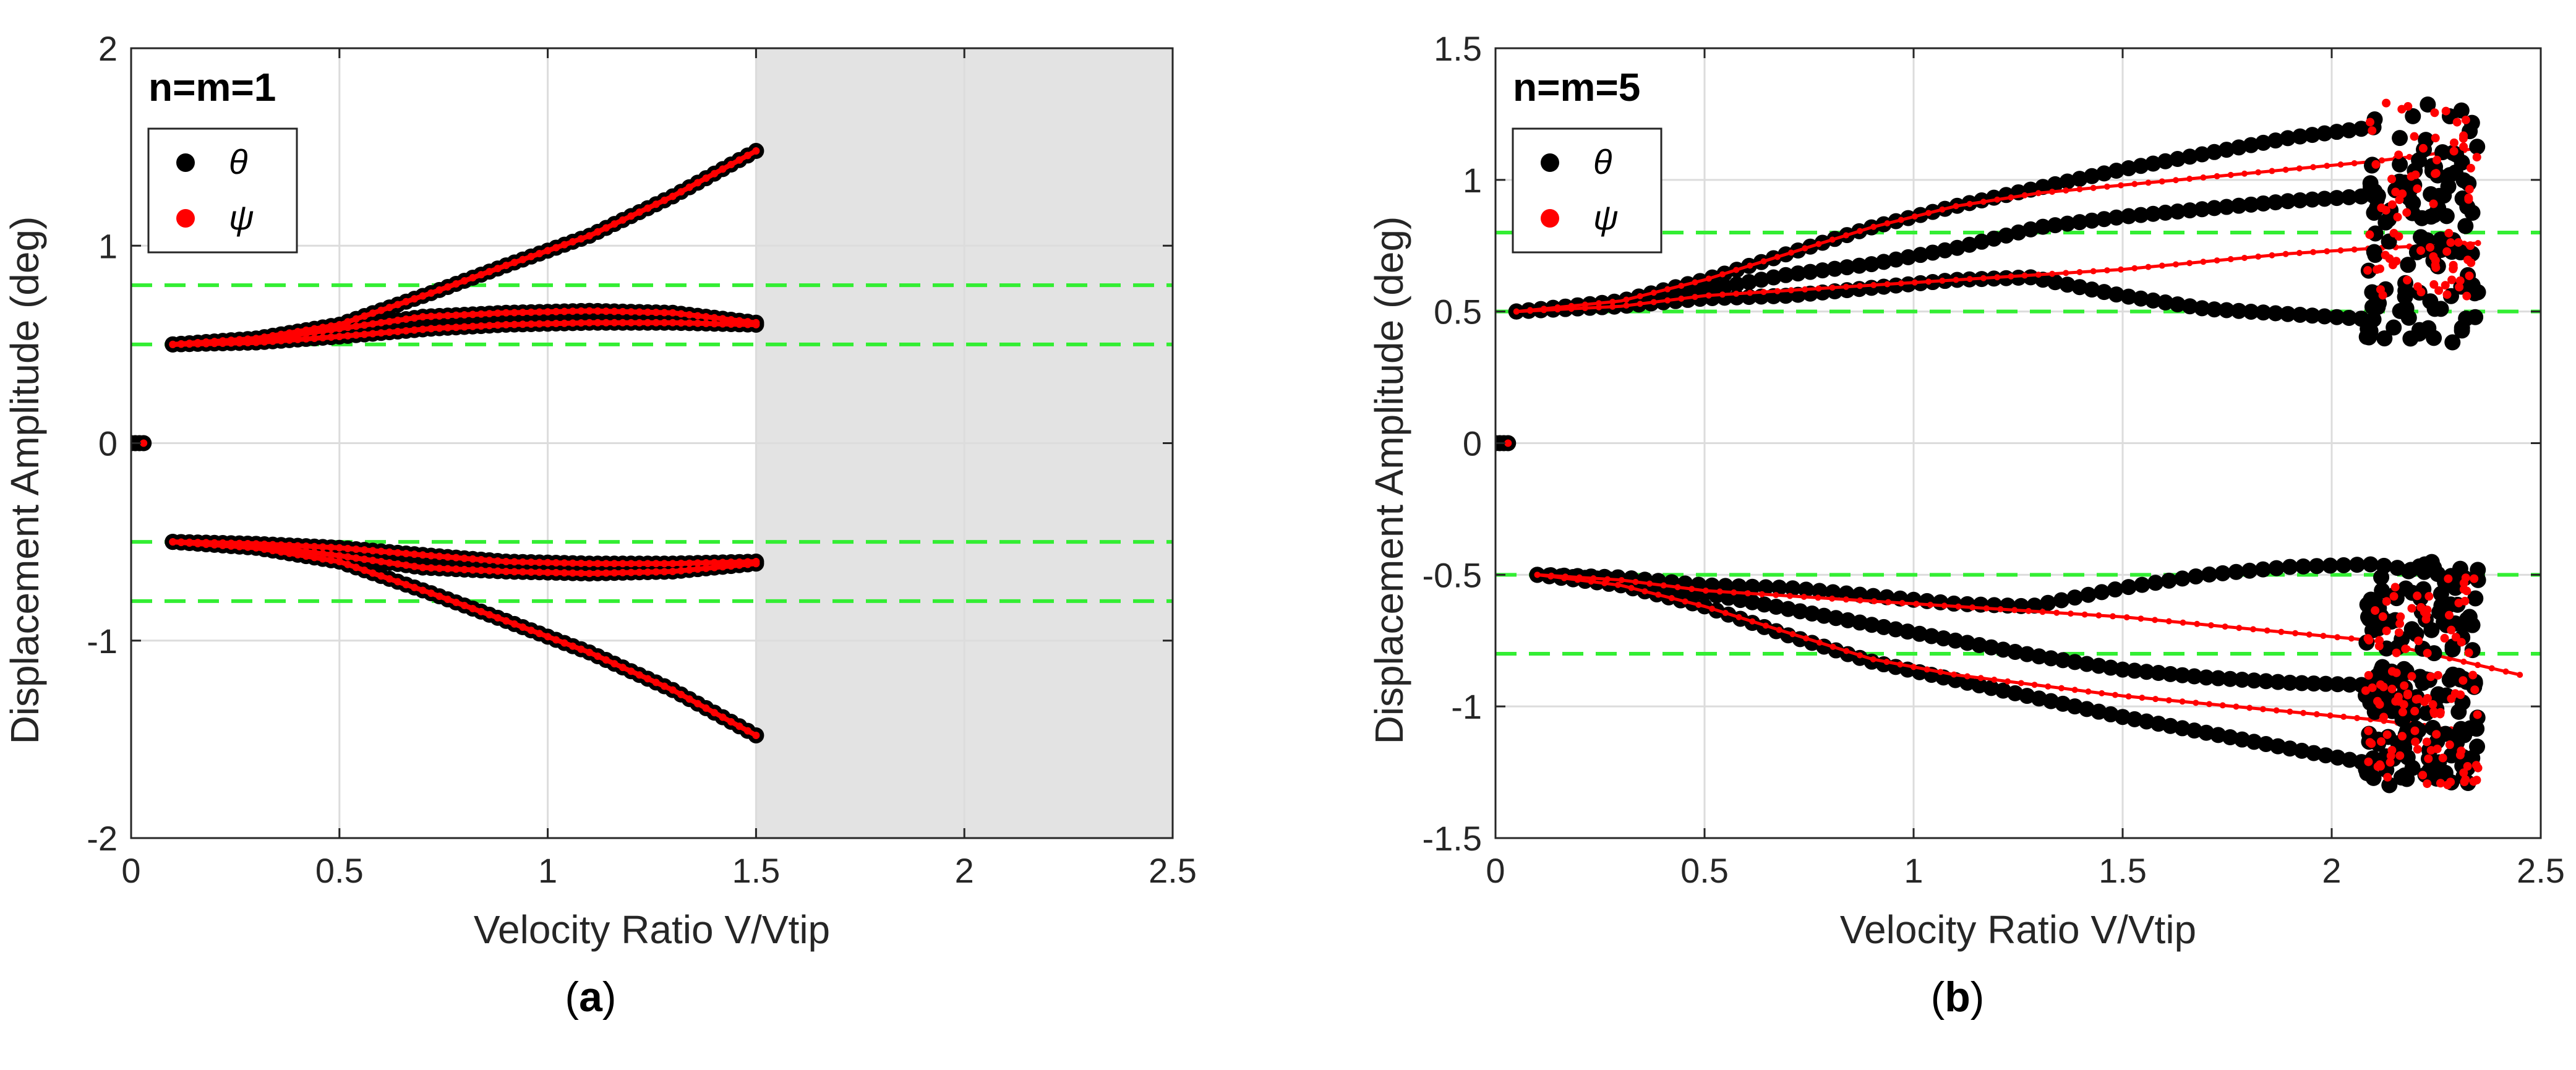 The width and height of the screenshot is (2576, 1070). What do you see at coordinates (131, 870) in the screenshot?
I see `x-tick-label: 0` at bounding box center [131, 870].